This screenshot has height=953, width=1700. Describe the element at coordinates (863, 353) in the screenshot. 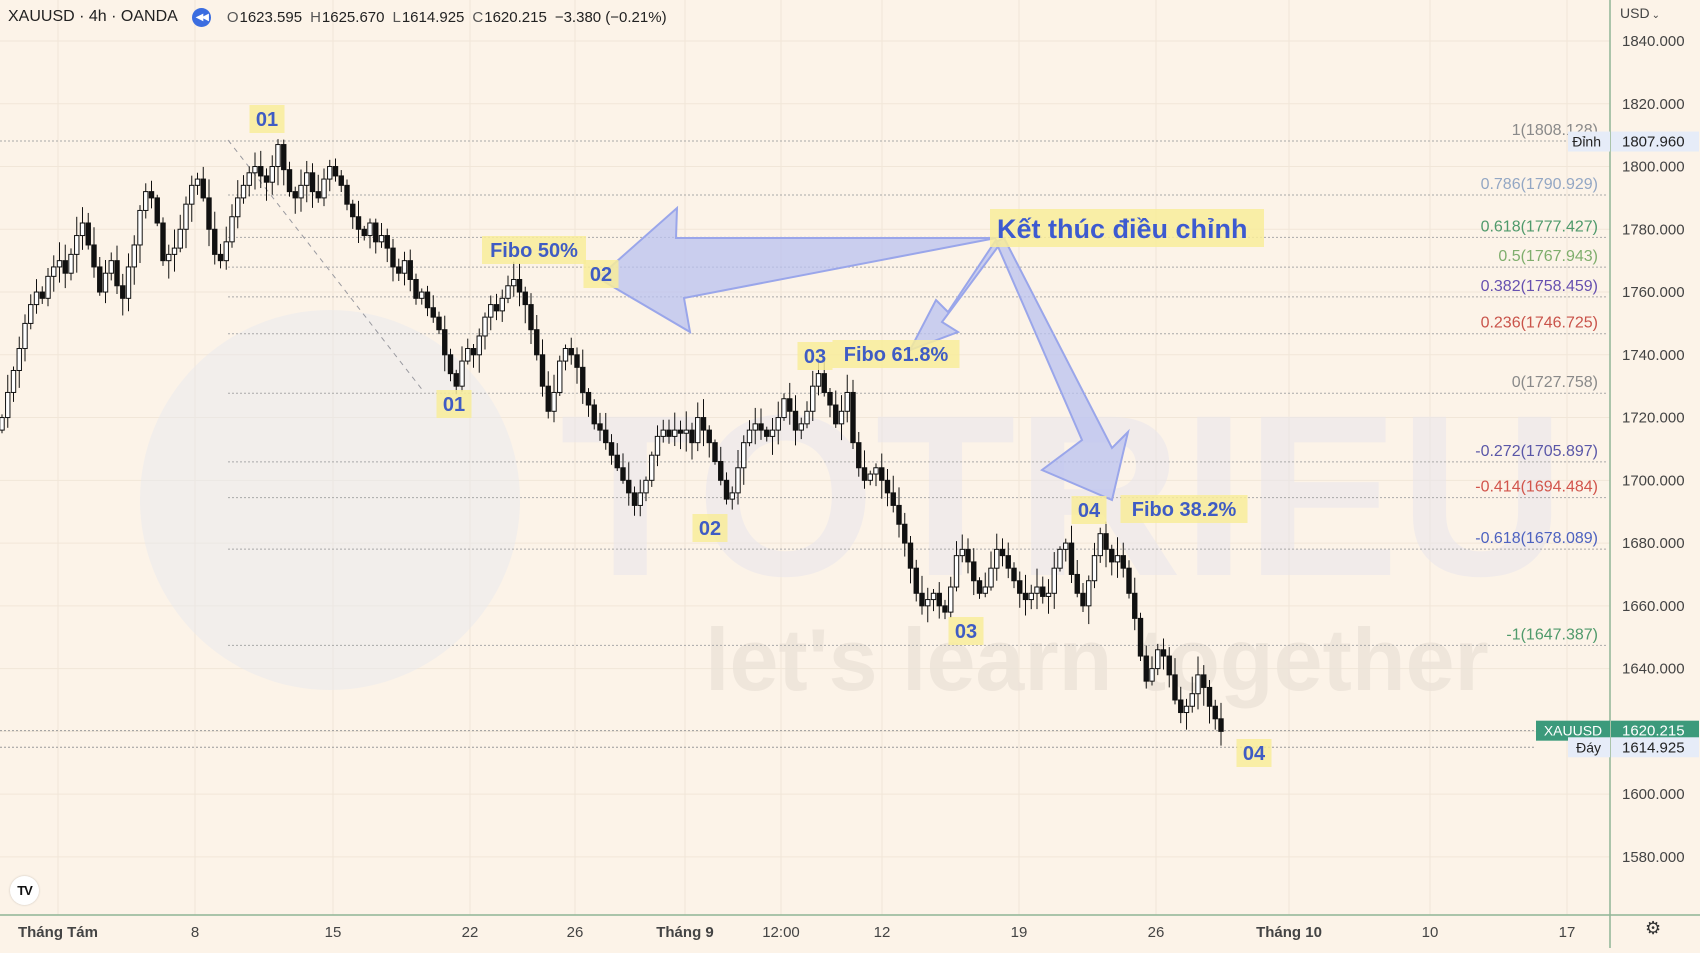

I see `callout-arrows` at that location.